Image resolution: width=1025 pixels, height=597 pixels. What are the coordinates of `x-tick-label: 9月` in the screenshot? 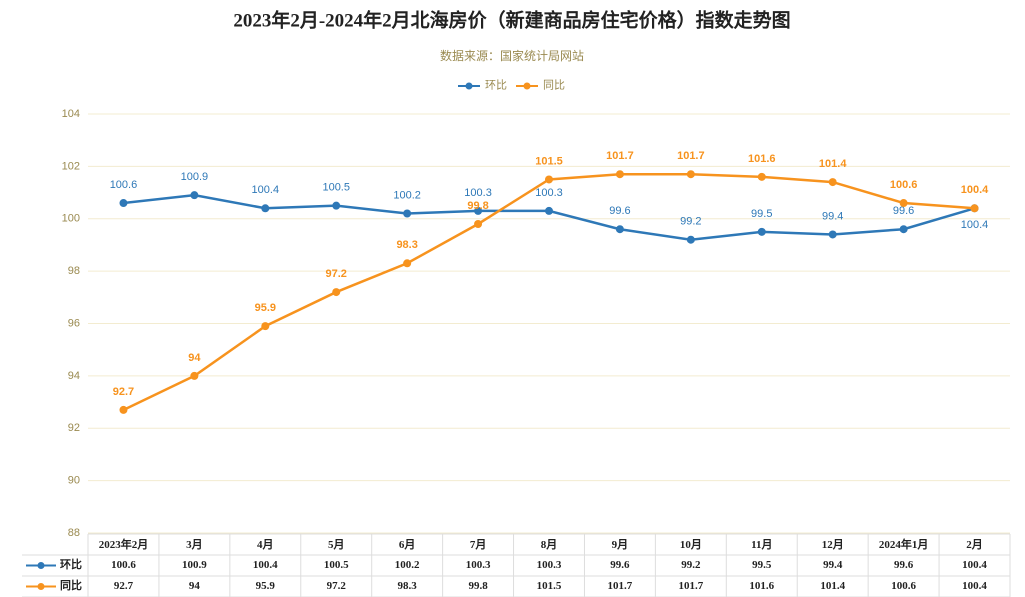 It's located at (620, 544).